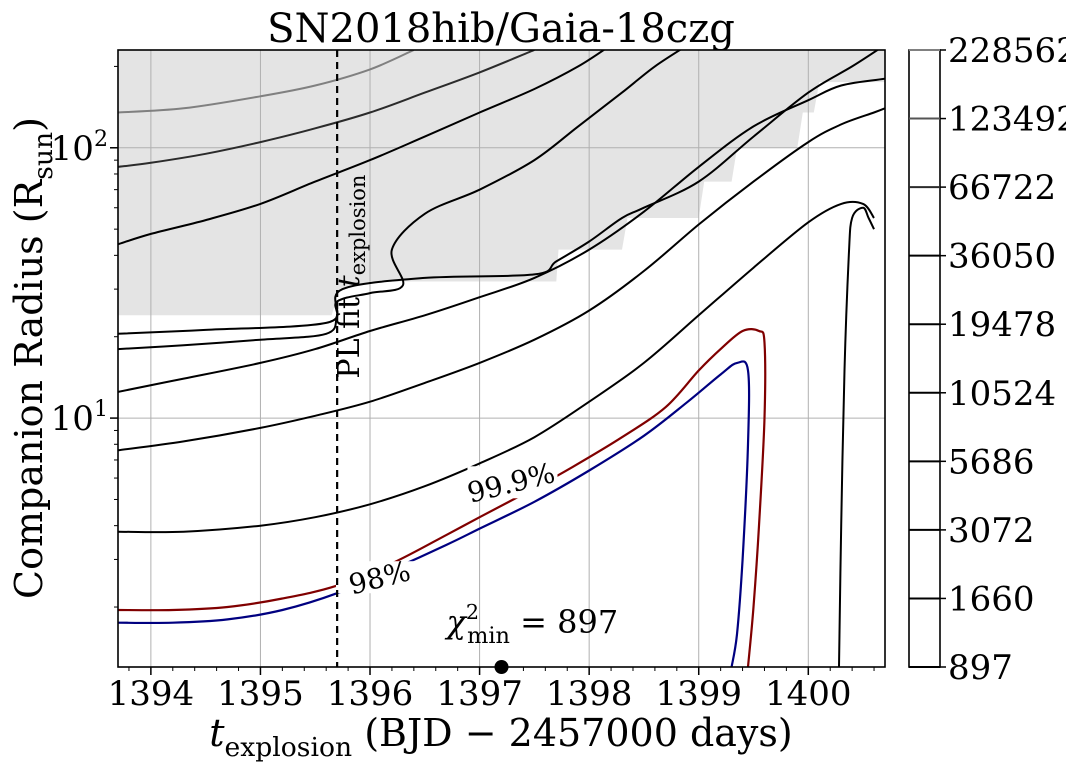 This screenshot has width=1066, height=772. I want to click on x-tick-label: 1396, so click(370, 694).